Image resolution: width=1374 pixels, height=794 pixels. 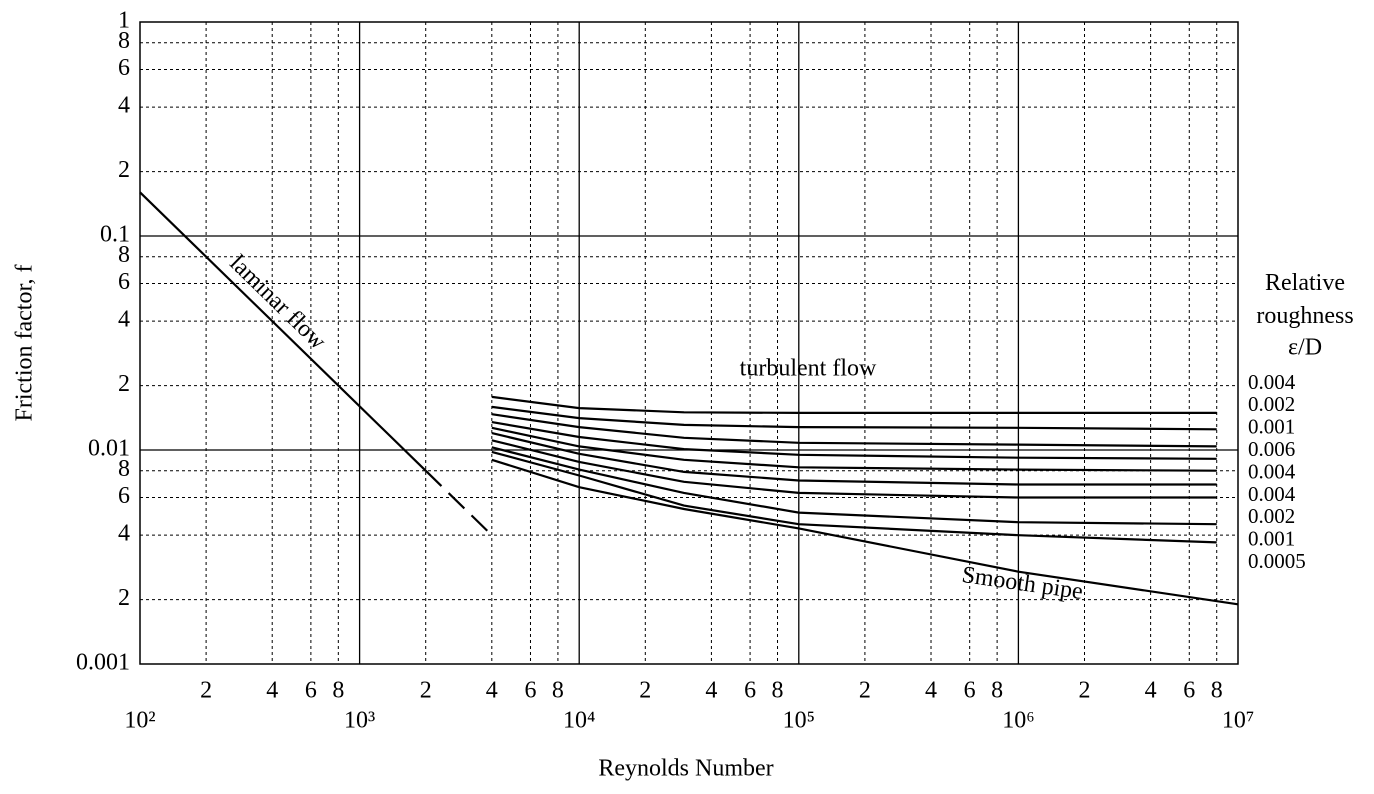 I want to click on x-tick-label: 10⁶, so click(x=1018, y=721).